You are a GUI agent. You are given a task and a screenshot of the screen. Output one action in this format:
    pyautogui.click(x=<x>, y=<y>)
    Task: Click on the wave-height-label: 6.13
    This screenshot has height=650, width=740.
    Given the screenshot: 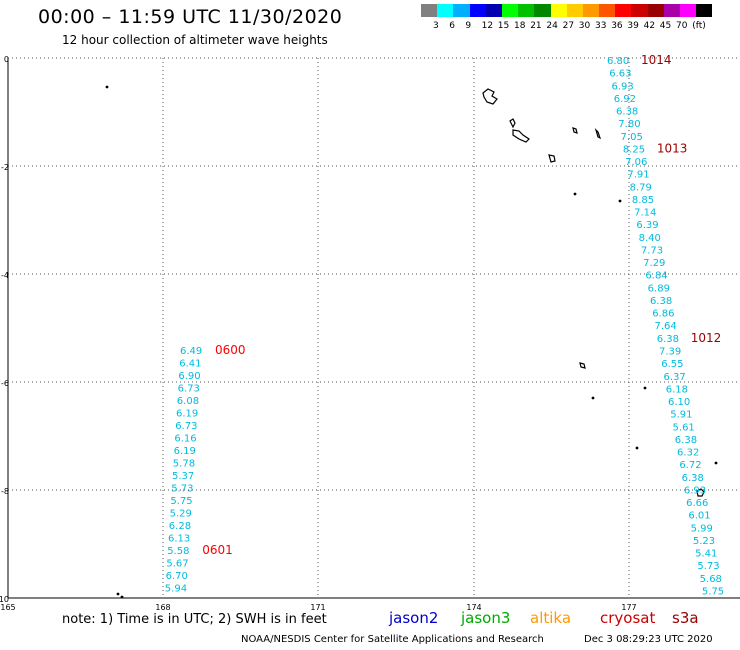 What is the action you would take?
    pyautogui.click(x=179, y=539)
    